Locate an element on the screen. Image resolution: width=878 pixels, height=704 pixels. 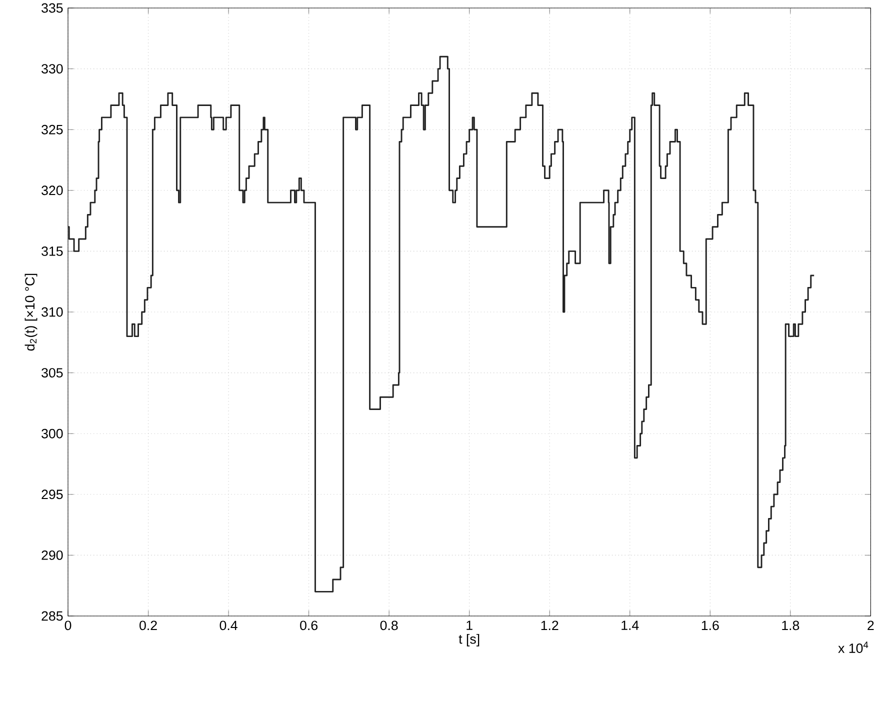
x-tick-label: 0.8 is located at coordinates (389, 625).